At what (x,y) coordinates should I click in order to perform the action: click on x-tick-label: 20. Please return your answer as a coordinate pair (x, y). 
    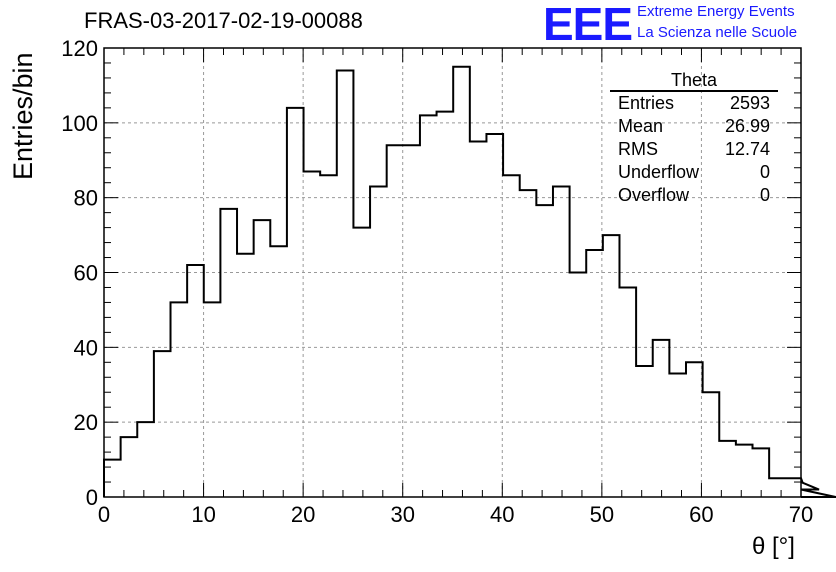
    Looking at the image, I should click on (303, 514).